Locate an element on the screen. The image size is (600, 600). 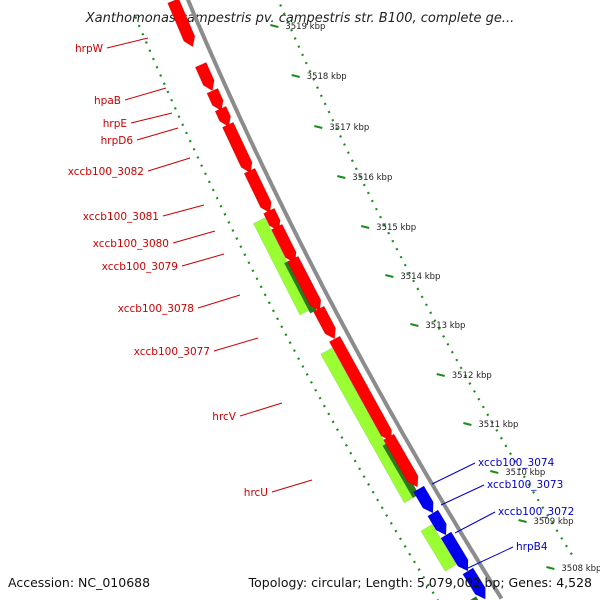
gene-label-hrcV: hrcV is located at coordinates (224, 417).